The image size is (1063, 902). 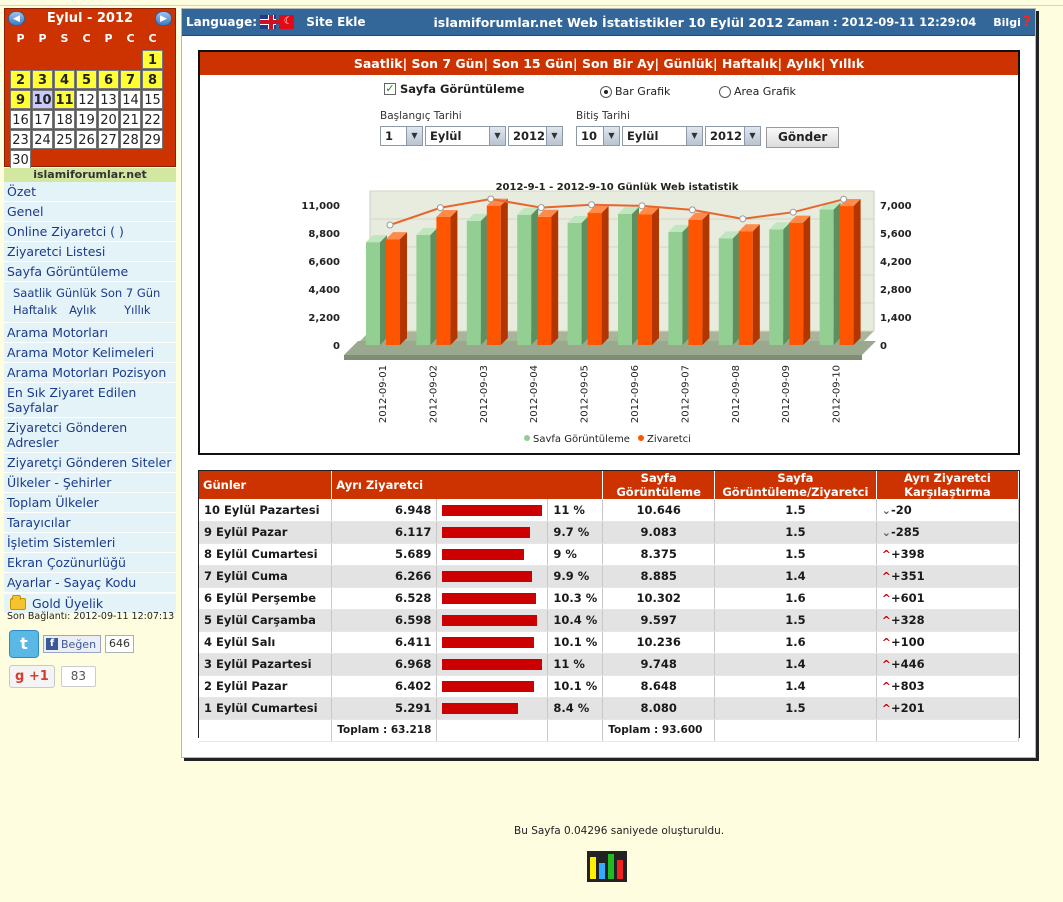 I want to click on uk-flag-icon, so click(x=271, y=22).